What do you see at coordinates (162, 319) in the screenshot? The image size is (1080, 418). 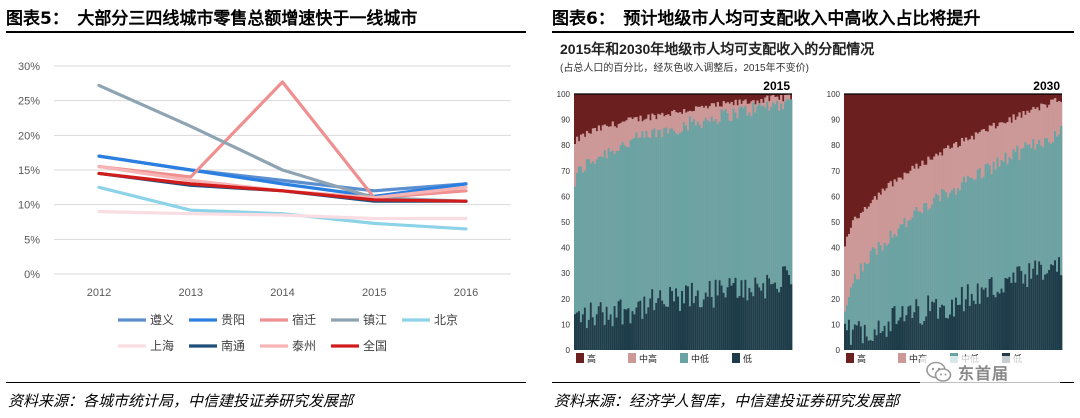 I see `legend-label: 遵义` at bounding box center [162, 319].